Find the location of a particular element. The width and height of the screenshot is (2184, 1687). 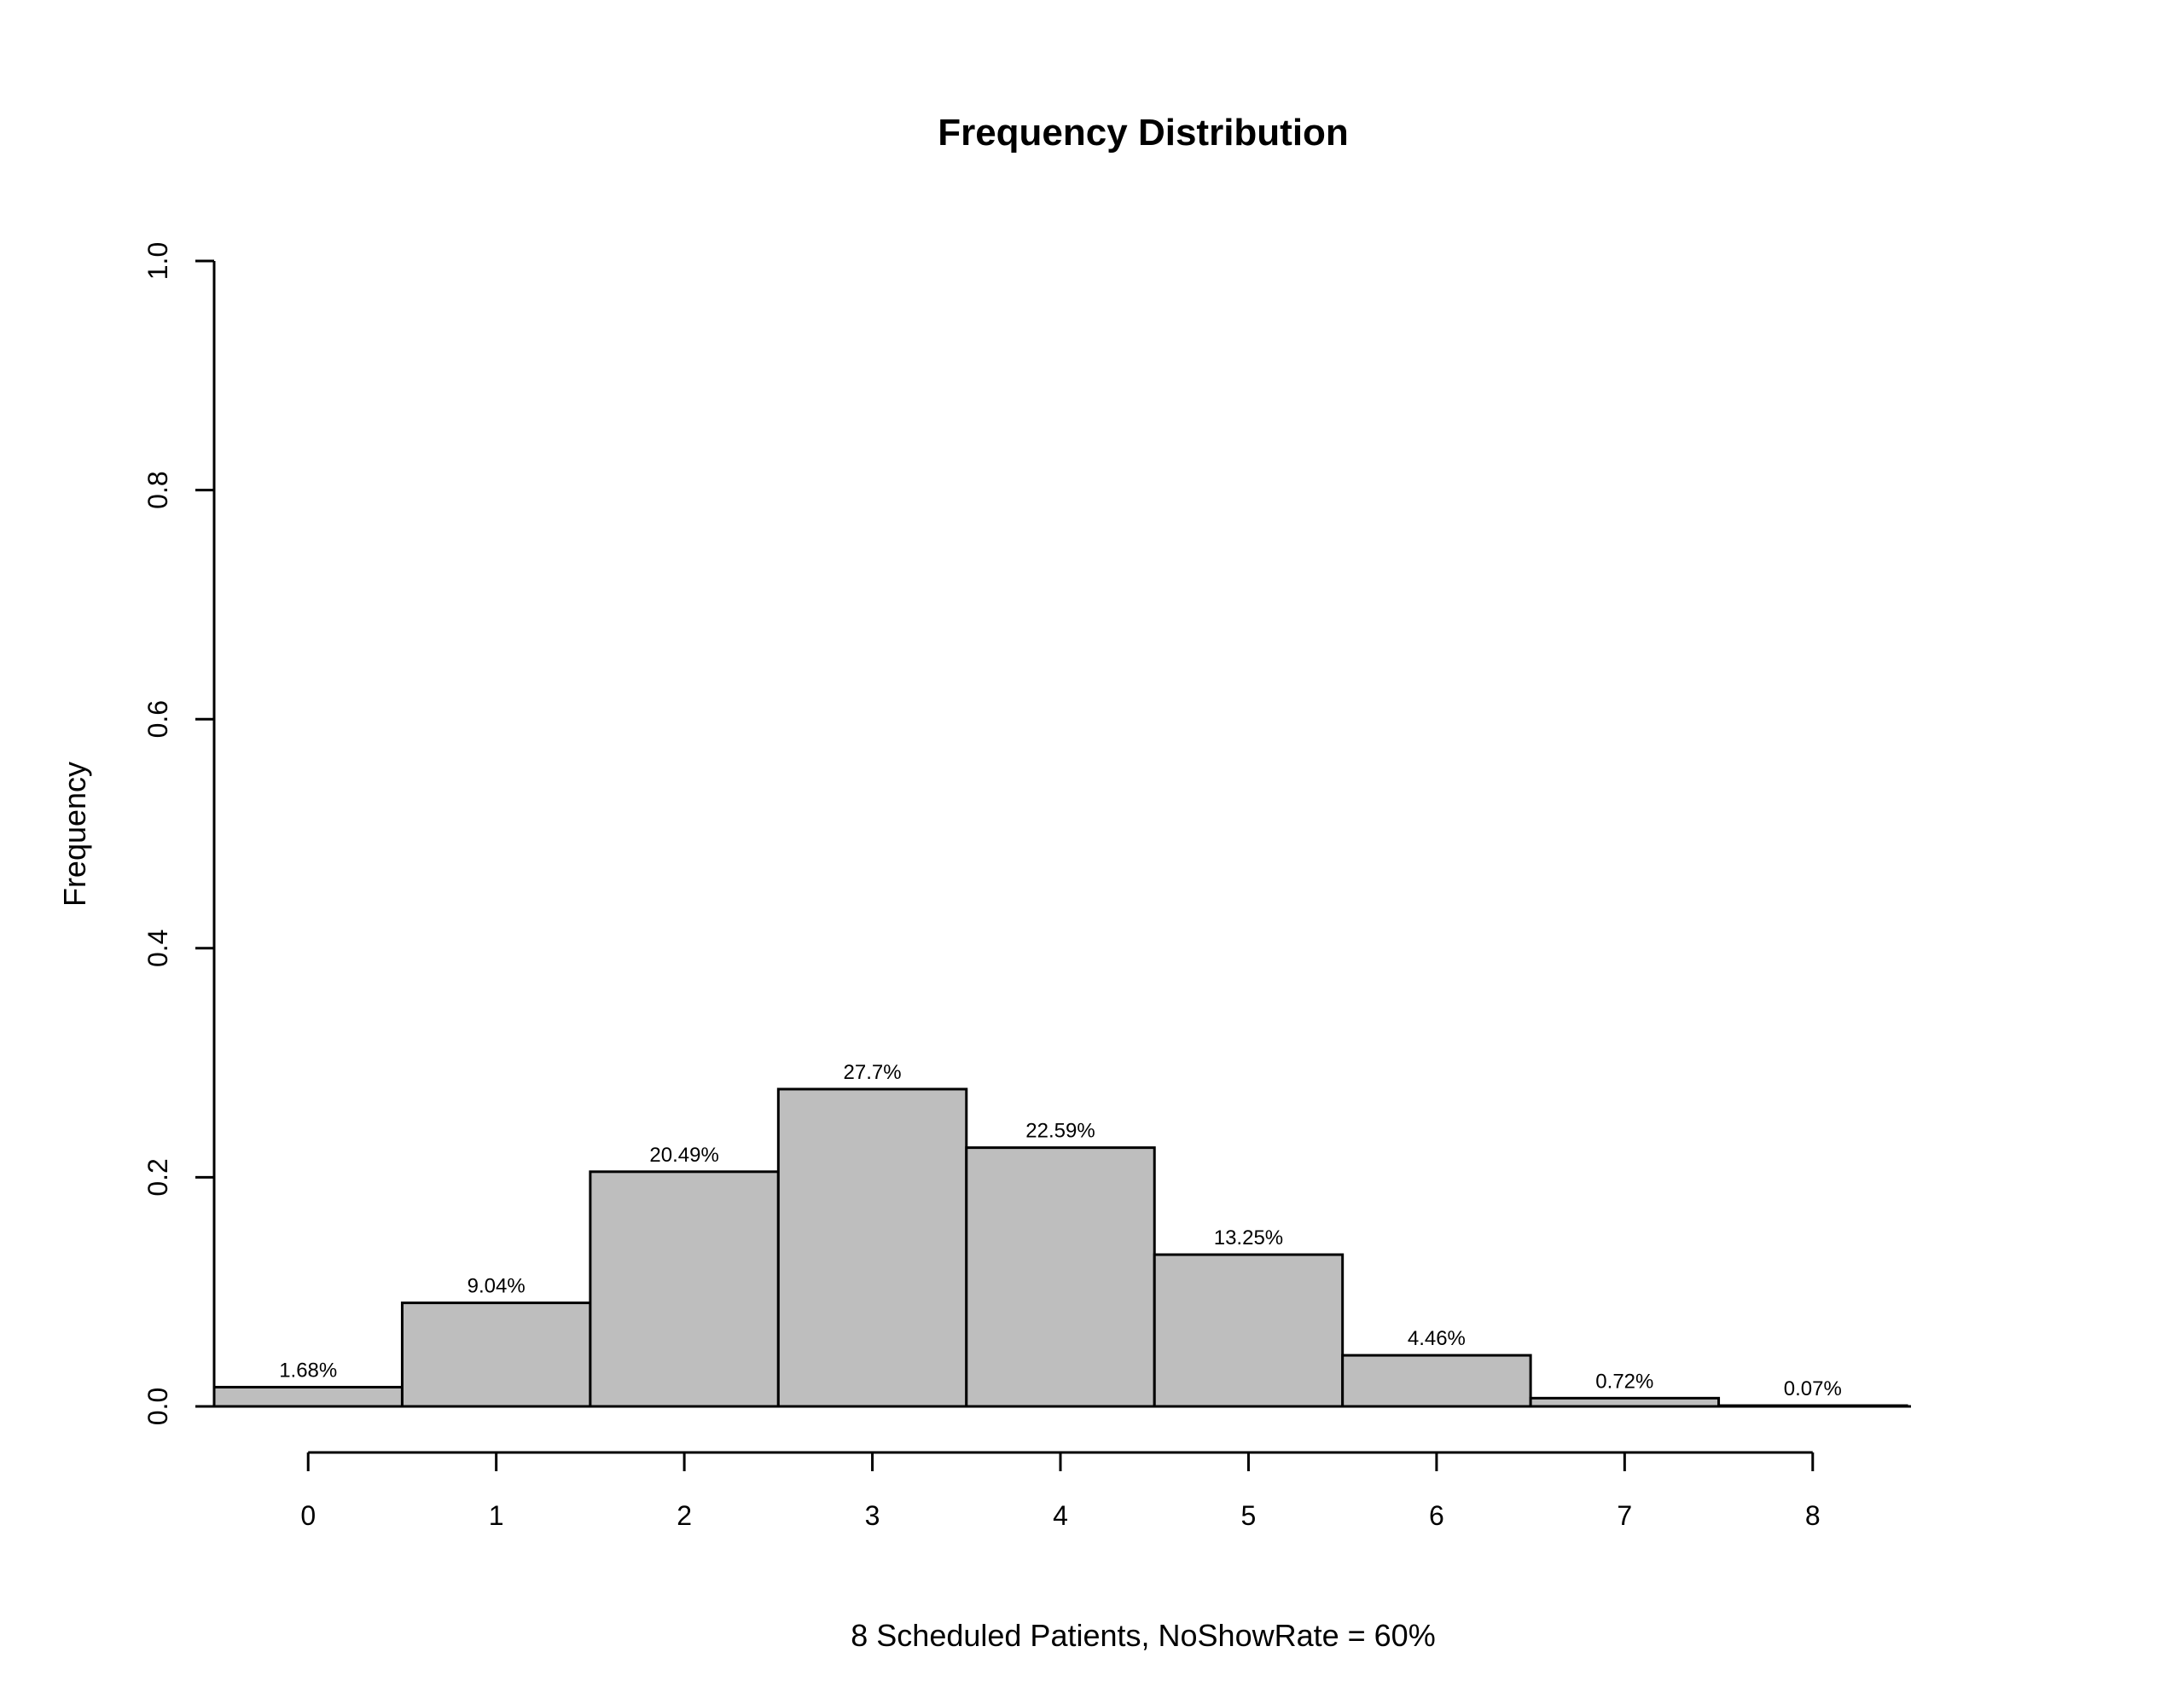

y-tick-label: 0.0 is located at coordinates (157, 1406).